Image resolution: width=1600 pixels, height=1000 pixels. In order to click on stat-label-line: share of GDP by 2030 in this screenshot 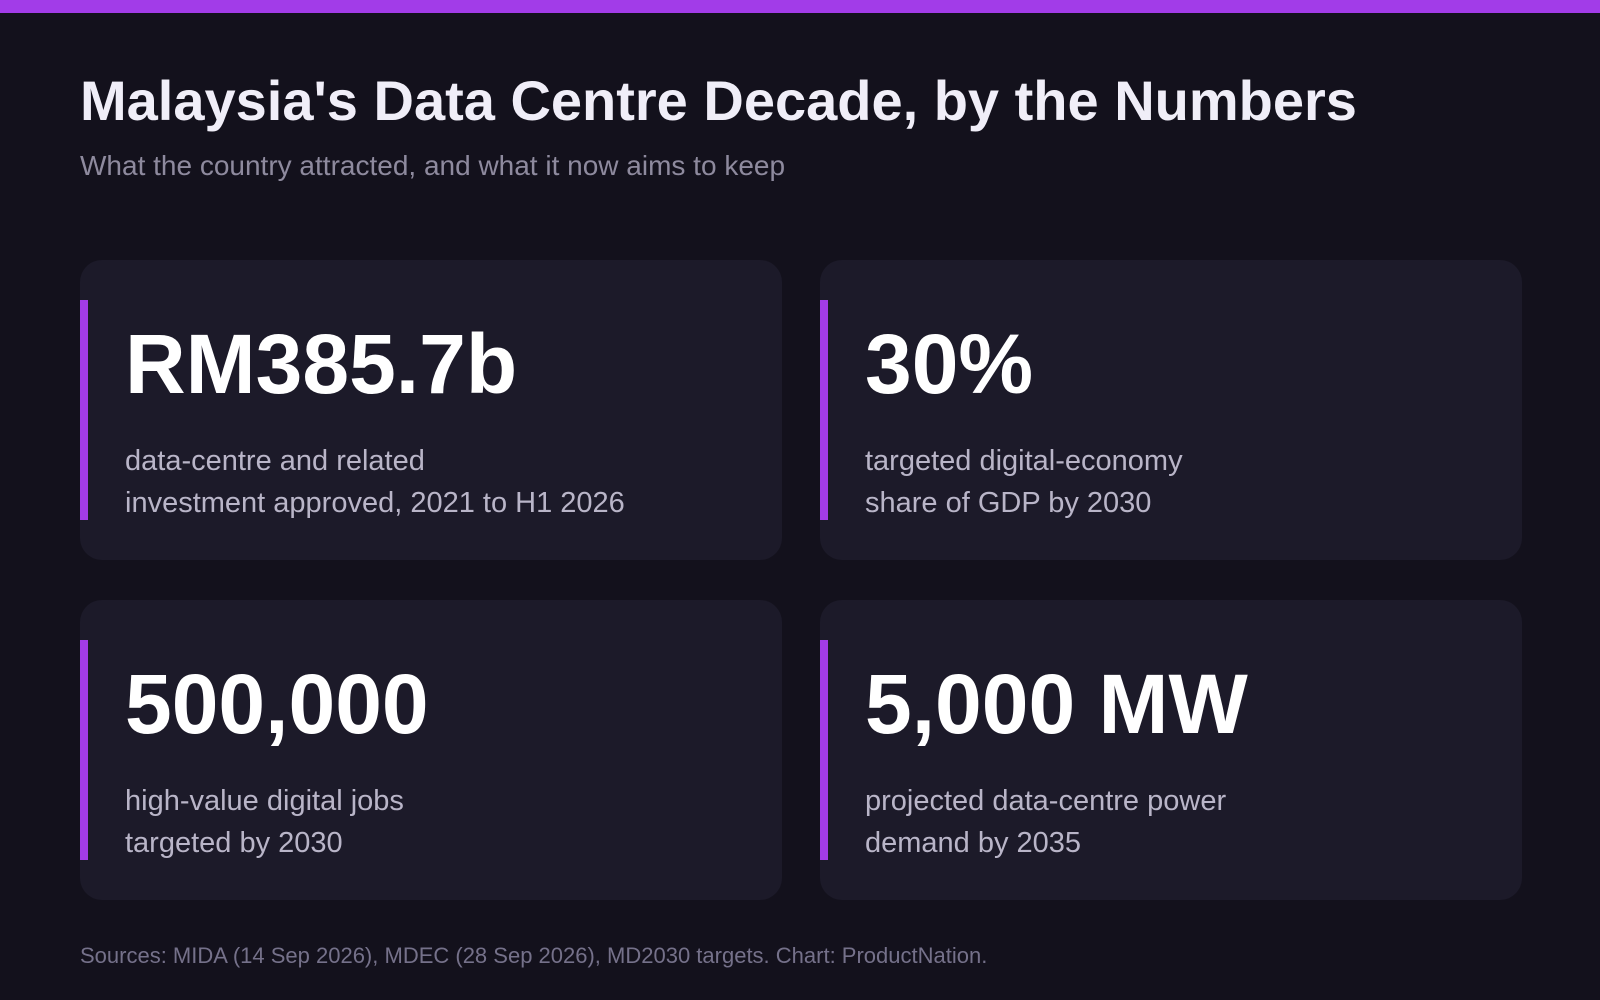, I will do `click(1008, 503)`.